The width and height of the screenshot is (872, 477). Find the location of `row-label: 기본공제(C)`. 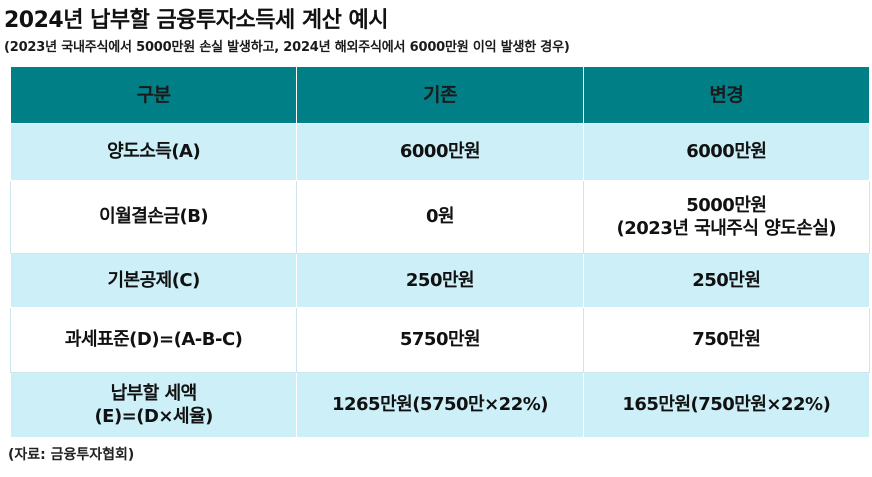

row-label: 기본공제(C) is located at coordinates (153, 280).